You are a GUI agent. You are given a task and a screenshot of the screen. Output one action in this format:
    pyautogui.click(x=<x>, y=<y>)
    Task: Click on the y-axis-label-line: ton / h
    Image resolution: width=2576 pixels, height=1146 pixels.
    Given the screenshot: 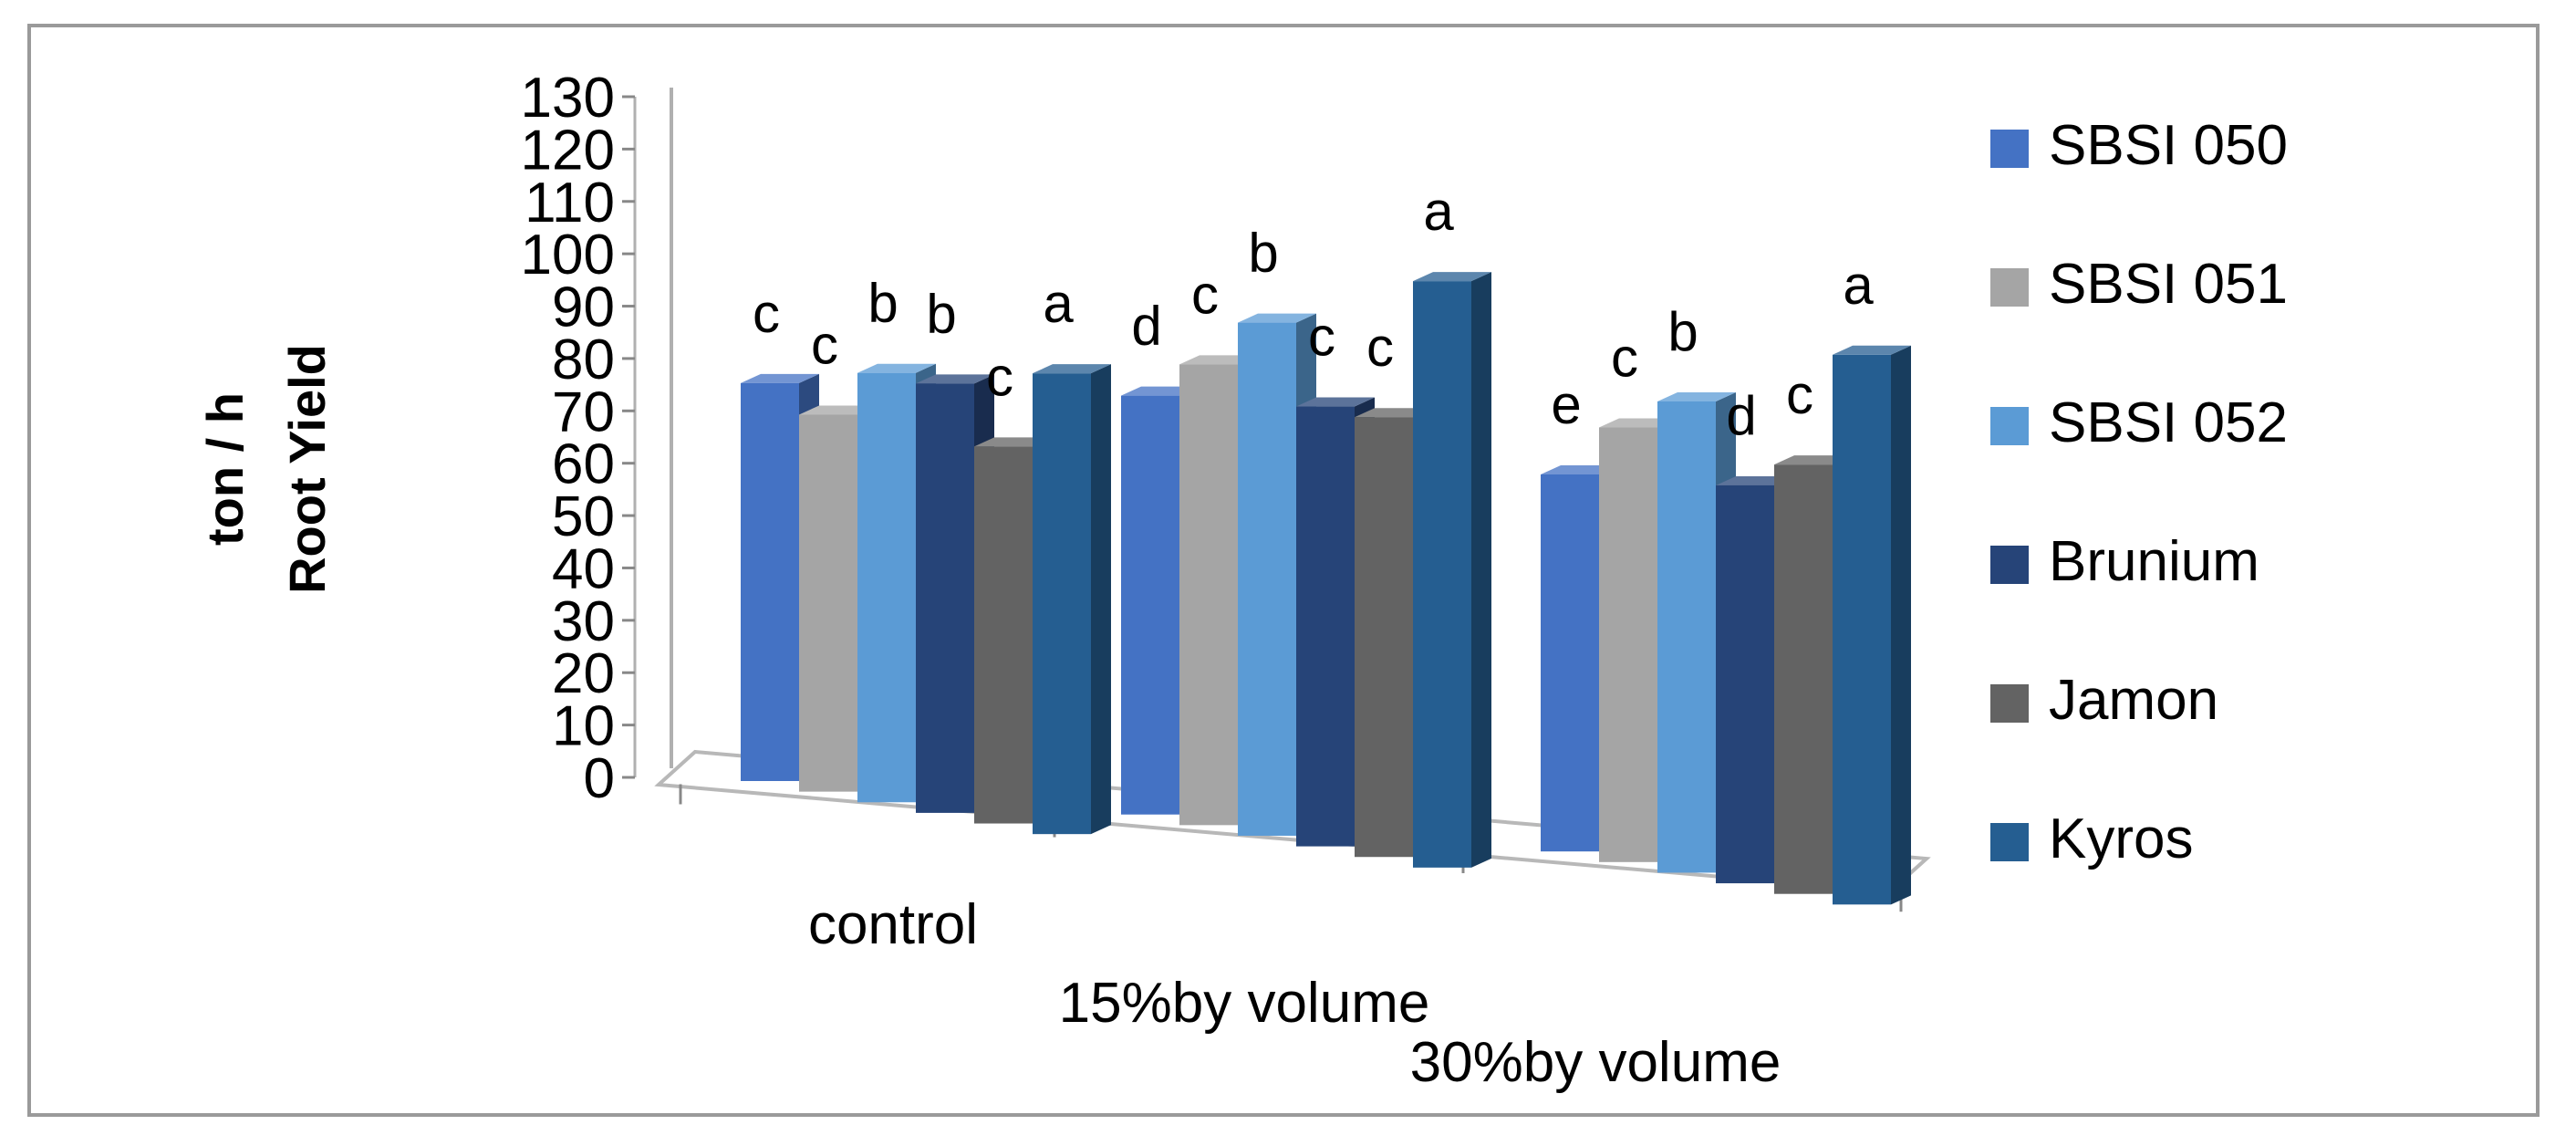 What is the action you would take?
    pyautogui.click(x=225, y=469)
    